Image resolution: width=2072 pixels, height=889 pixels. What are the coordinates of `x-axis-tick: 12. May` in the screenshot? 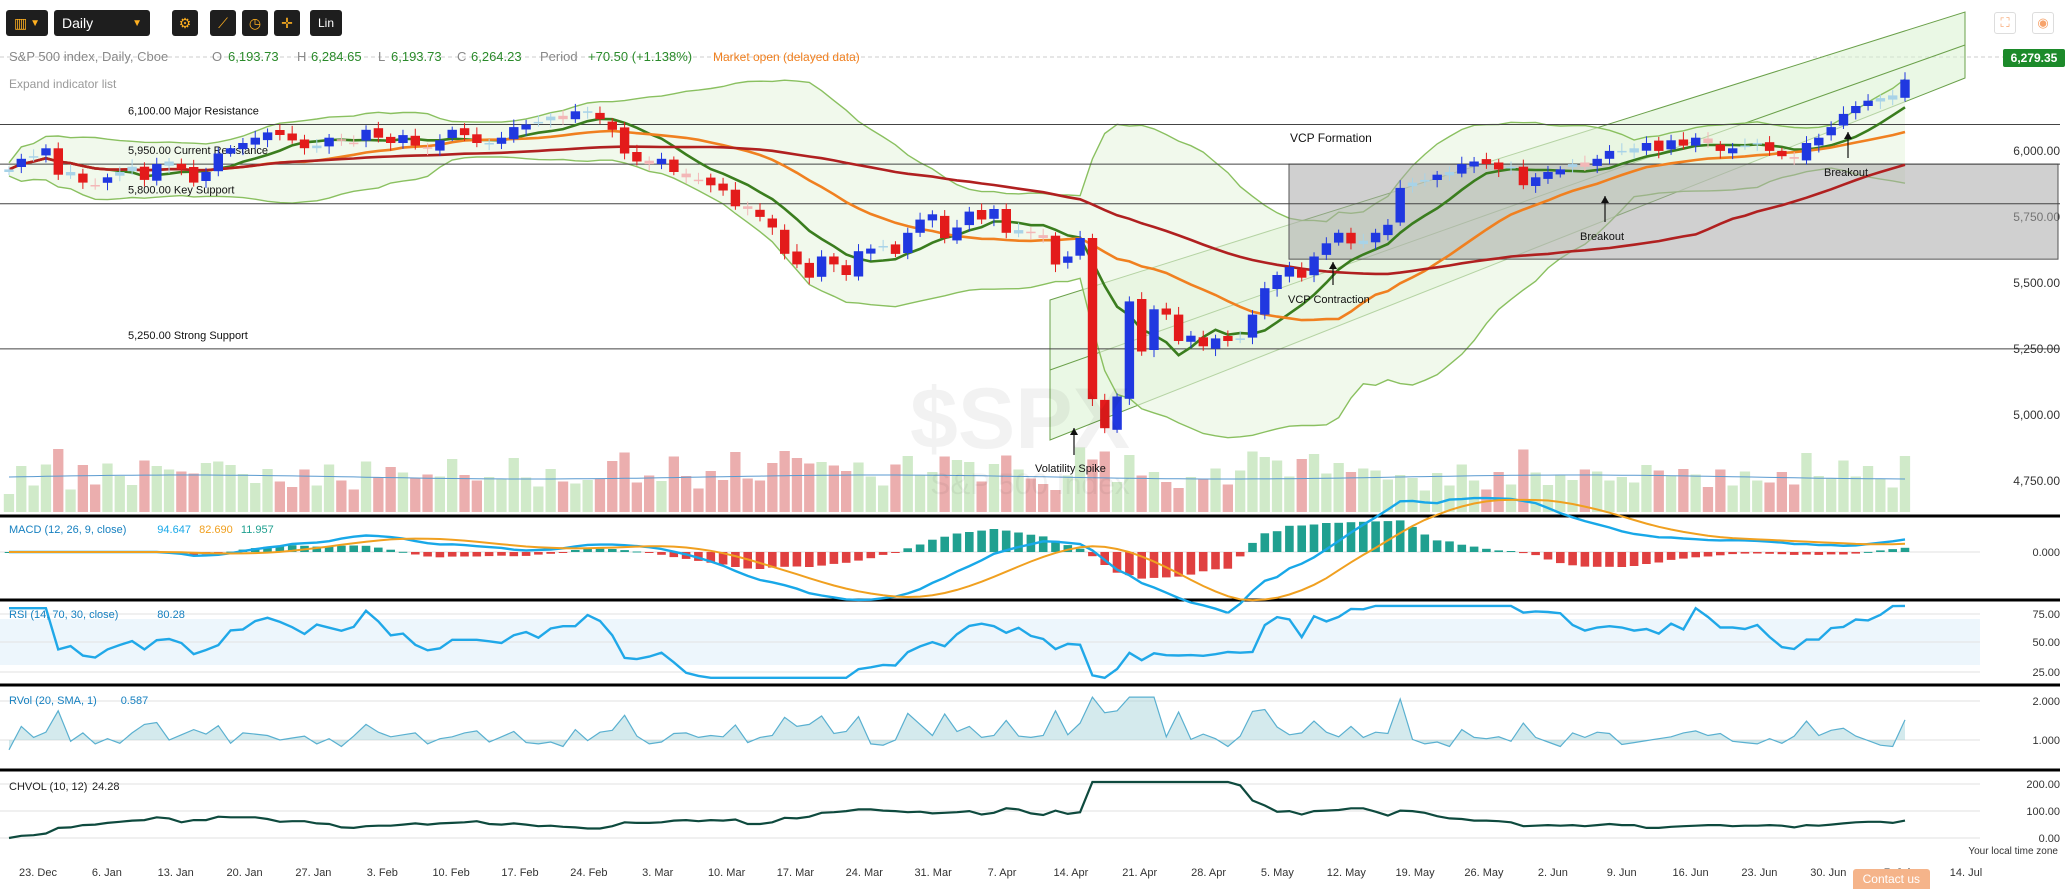 It's located at (1347, 873).